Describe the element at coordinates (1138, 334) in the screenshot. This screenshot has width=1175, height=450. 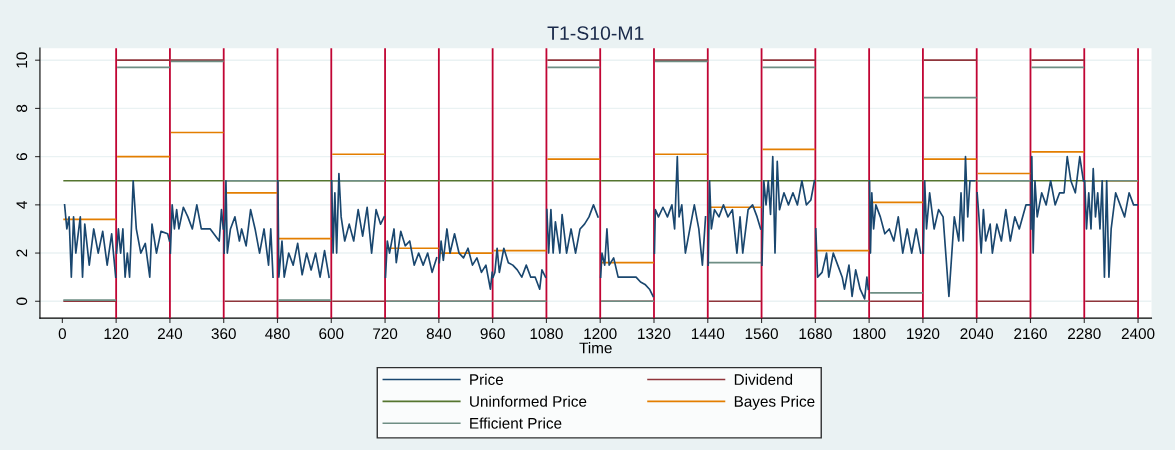
I see `x-tick-label: 2400` at that location.